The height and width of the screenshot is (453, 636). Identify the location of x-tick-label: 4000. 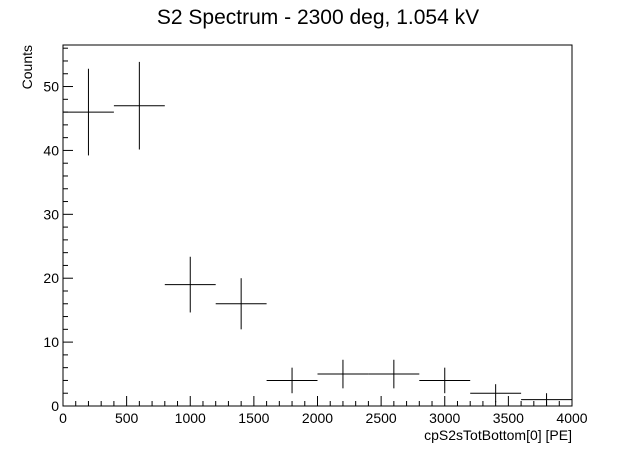
(571, 418).